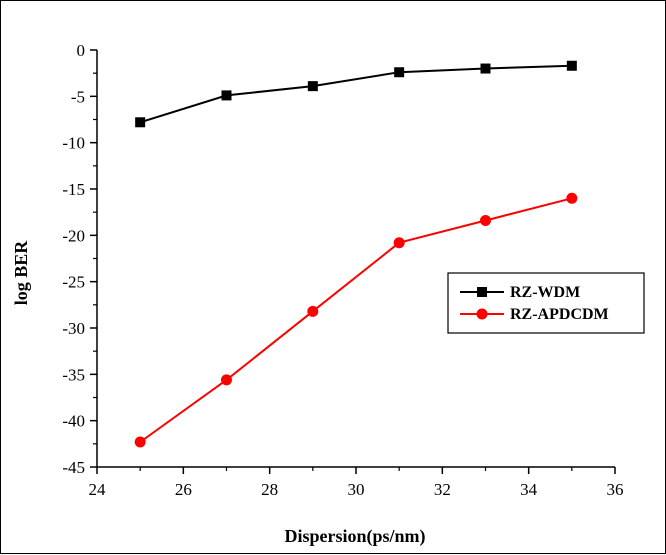 Image resolution: width=666 pixels, height=555 pixels. Describe the element at coordinates (73, 328) in the screenshot. I see `y-tick-label: -30` at that location.